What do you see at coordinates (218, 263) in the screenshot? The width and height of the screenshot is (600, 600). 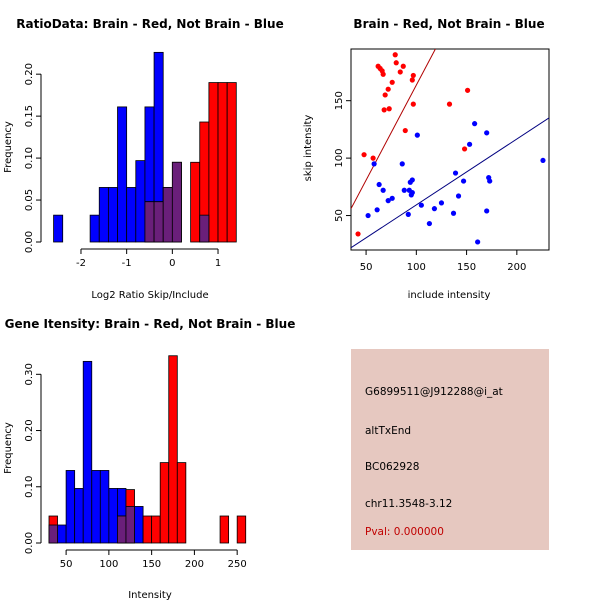 I see `ratio-histogram-x-tick-label: 1` at bounding box center [218, 263].